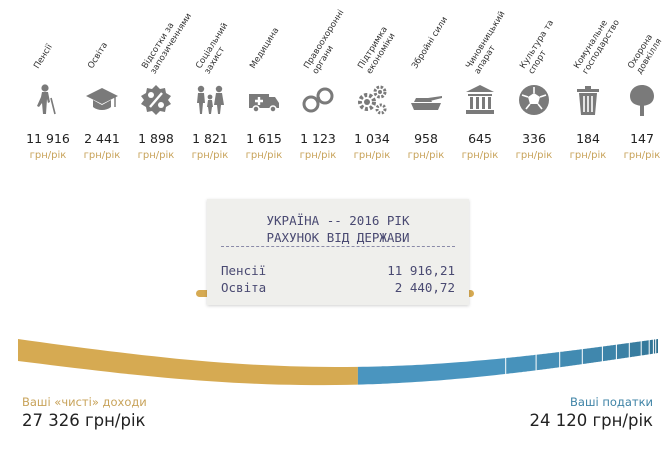 This screenshot has height=451, width=672. What do you see at coordinates (645, 54) in the screenshot?
I see `category-label: Охорона довкілля` at bounding box center [645, 54].